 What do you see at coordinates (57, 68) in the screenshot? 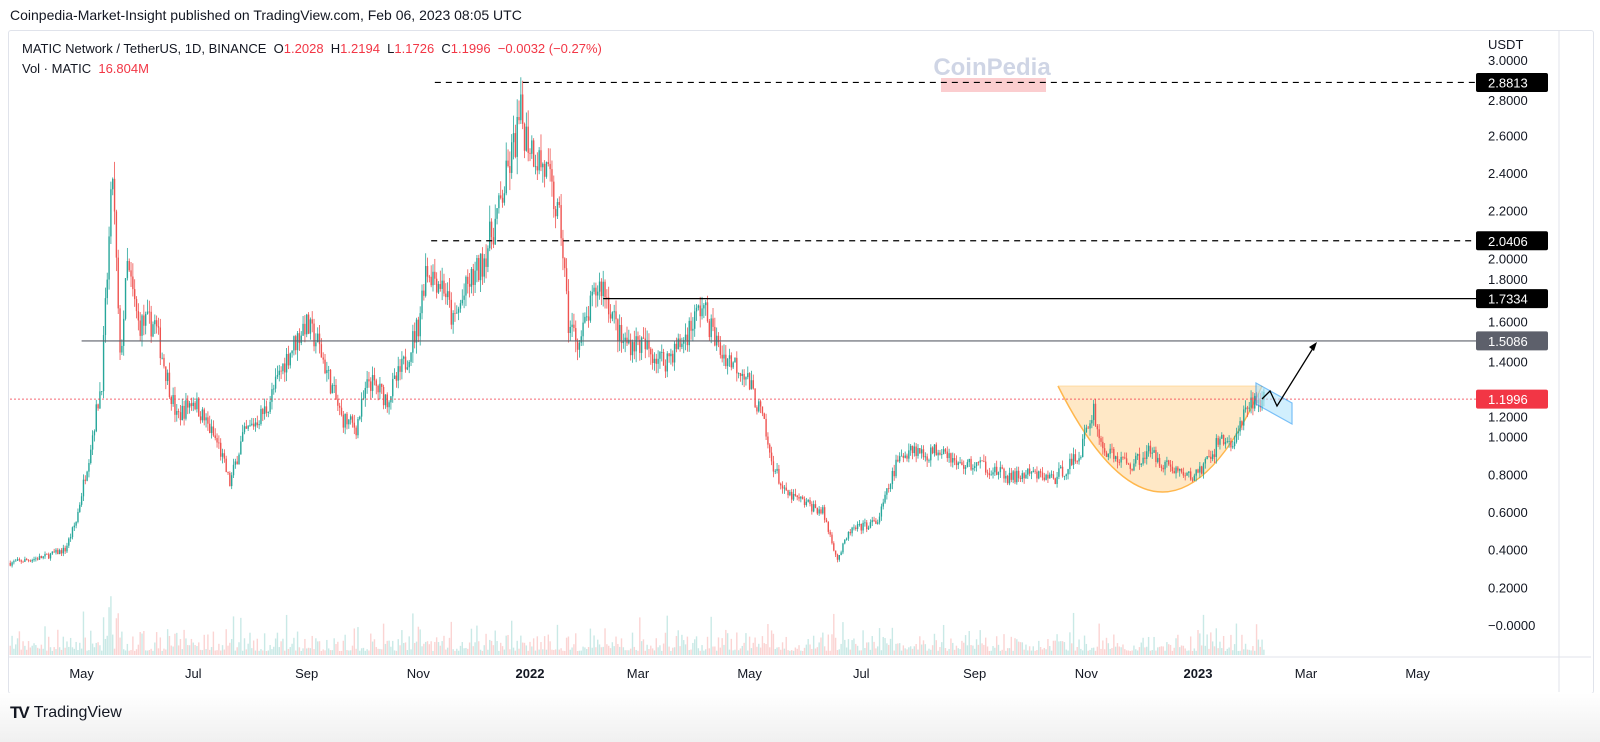
I see `volume-label: Vol · MATIC` at bounding box center [57, 68].